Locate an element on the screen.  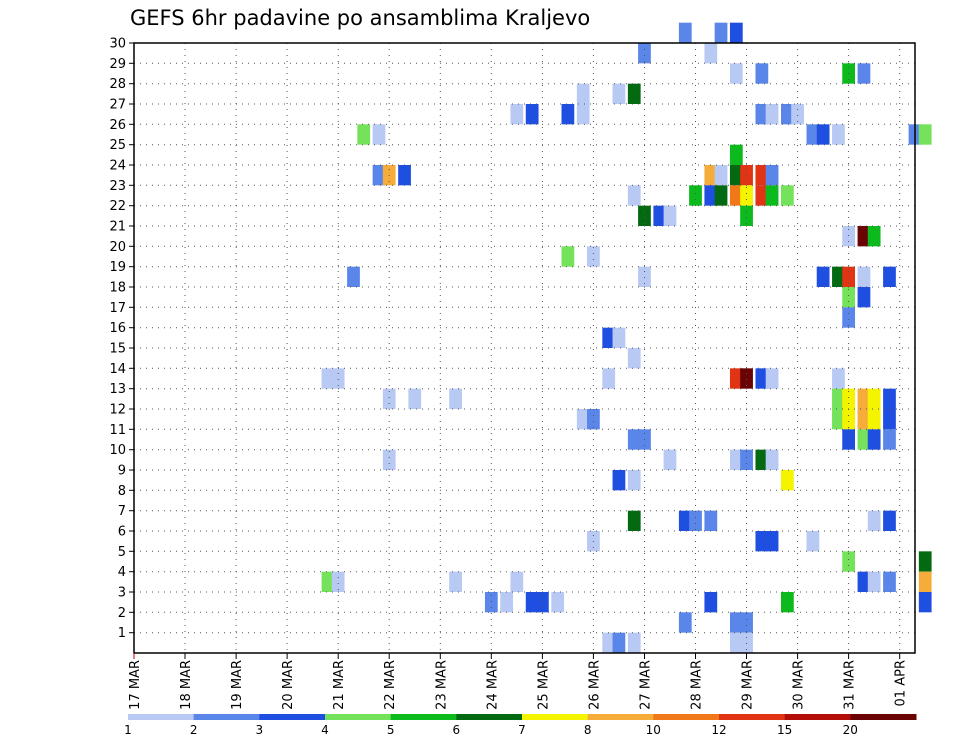
colorbar-label: 6 is located at coordinates (456, 730).